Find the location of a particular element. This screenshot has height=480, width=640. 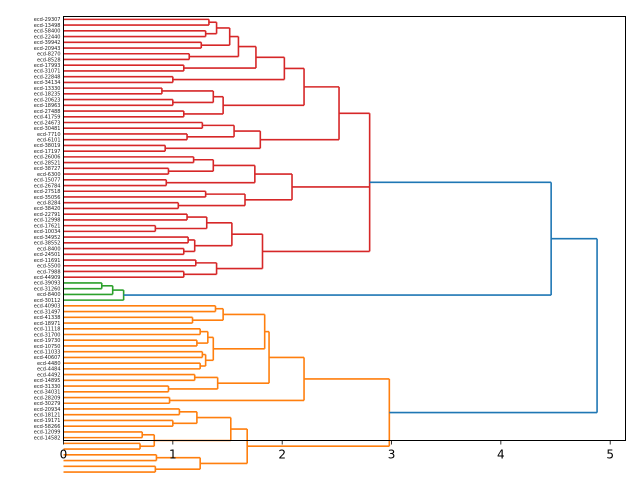

leaf-label: ecd-20943 is located at coordinates (47, 49).